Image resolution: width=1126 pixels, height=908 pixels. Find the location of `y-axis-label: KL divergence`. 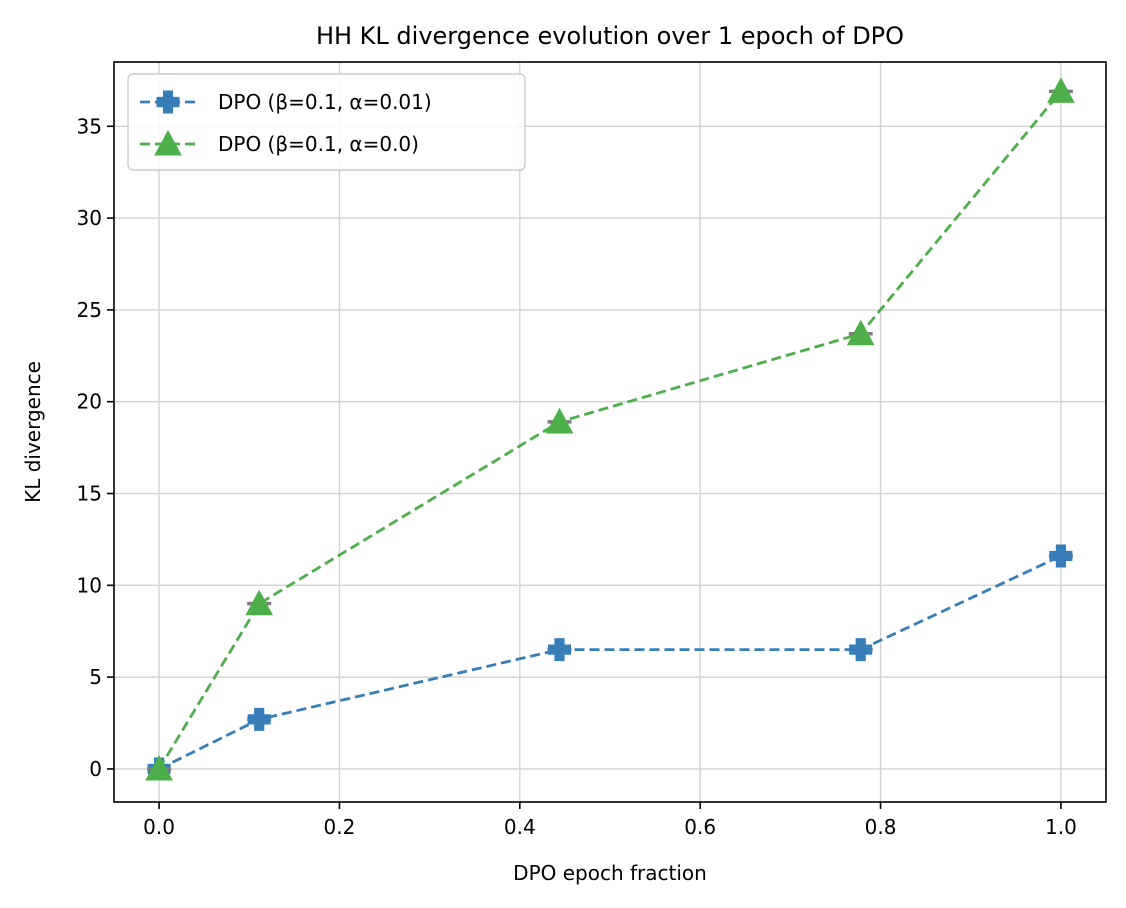

y-axis-label: KL divergence is located at coordinates (33, 432).